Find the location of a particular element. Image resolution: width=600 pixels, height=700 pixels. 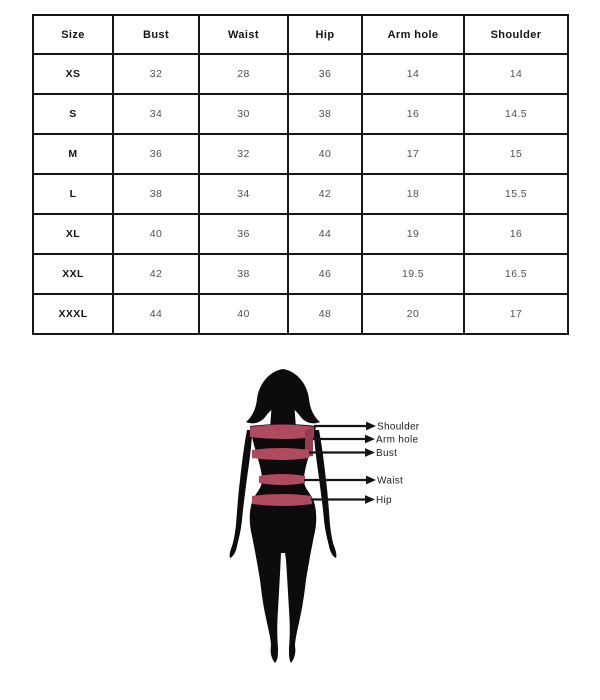

measurement-value-cell: 15 is located at coordinates (516, 154).